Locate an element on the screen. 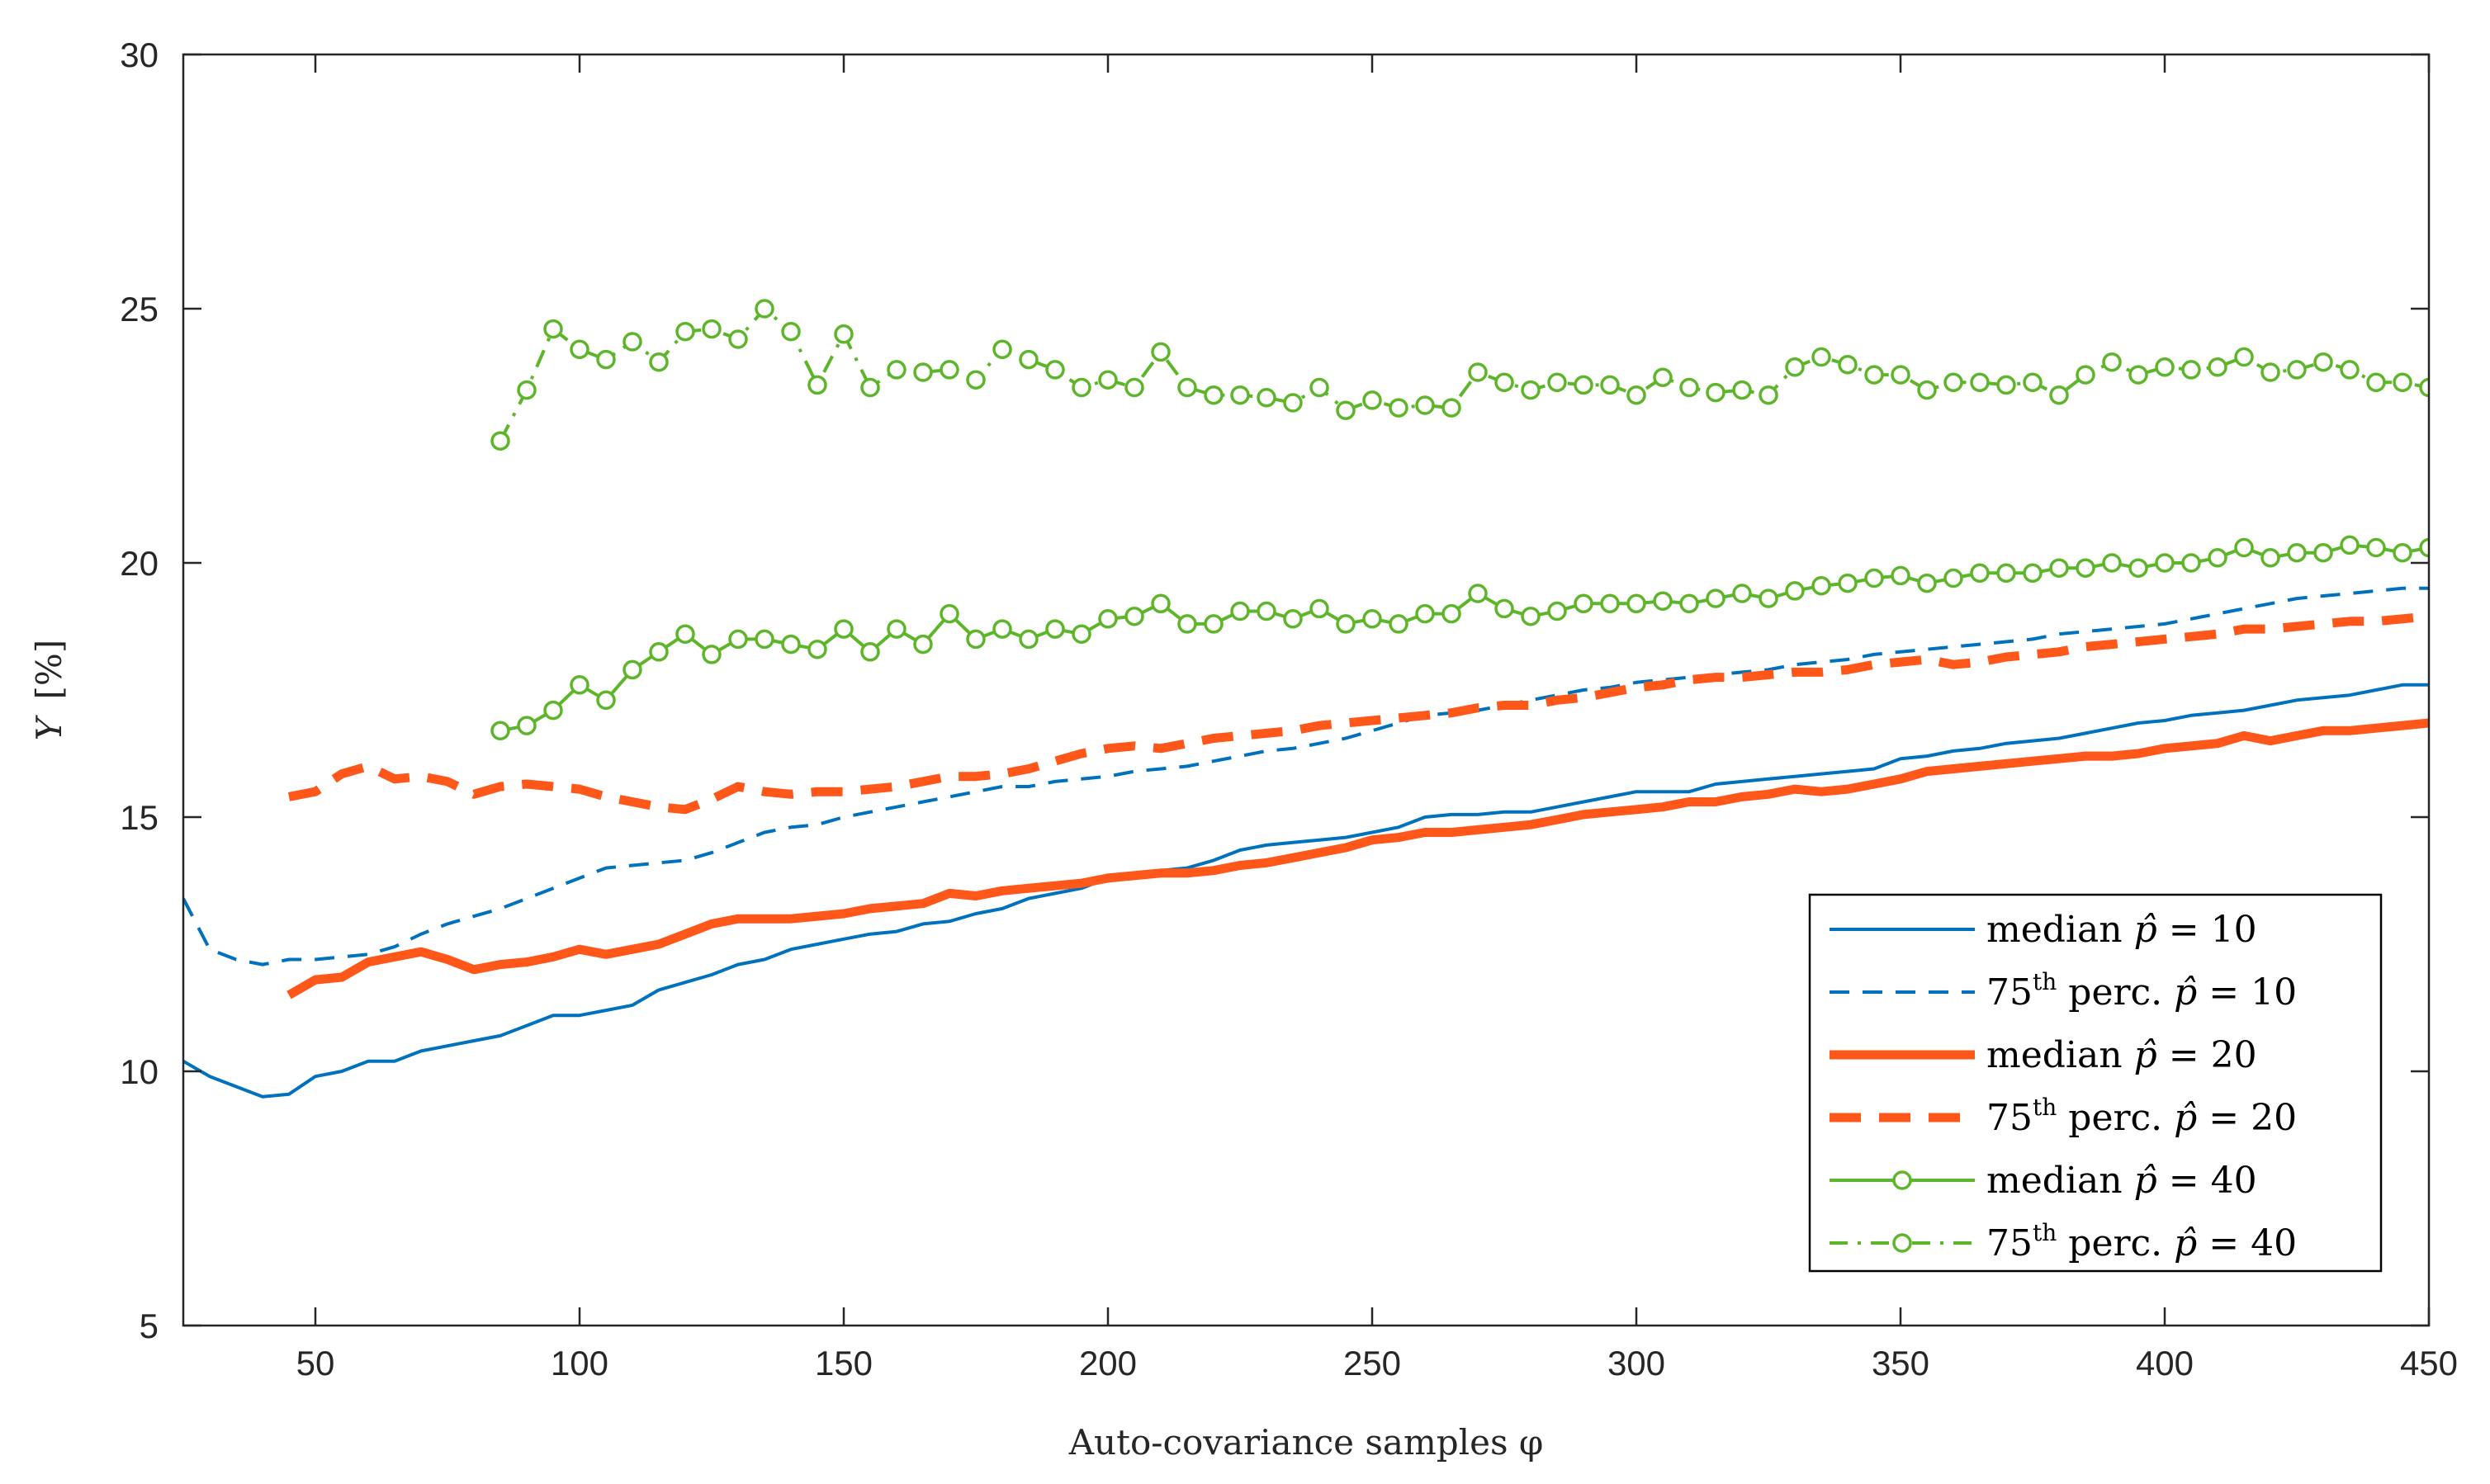 Image resolution: width=2490 pixels, height=1484 pixels. x-tick-label: 200 is located at coordinates (1108, 1363).